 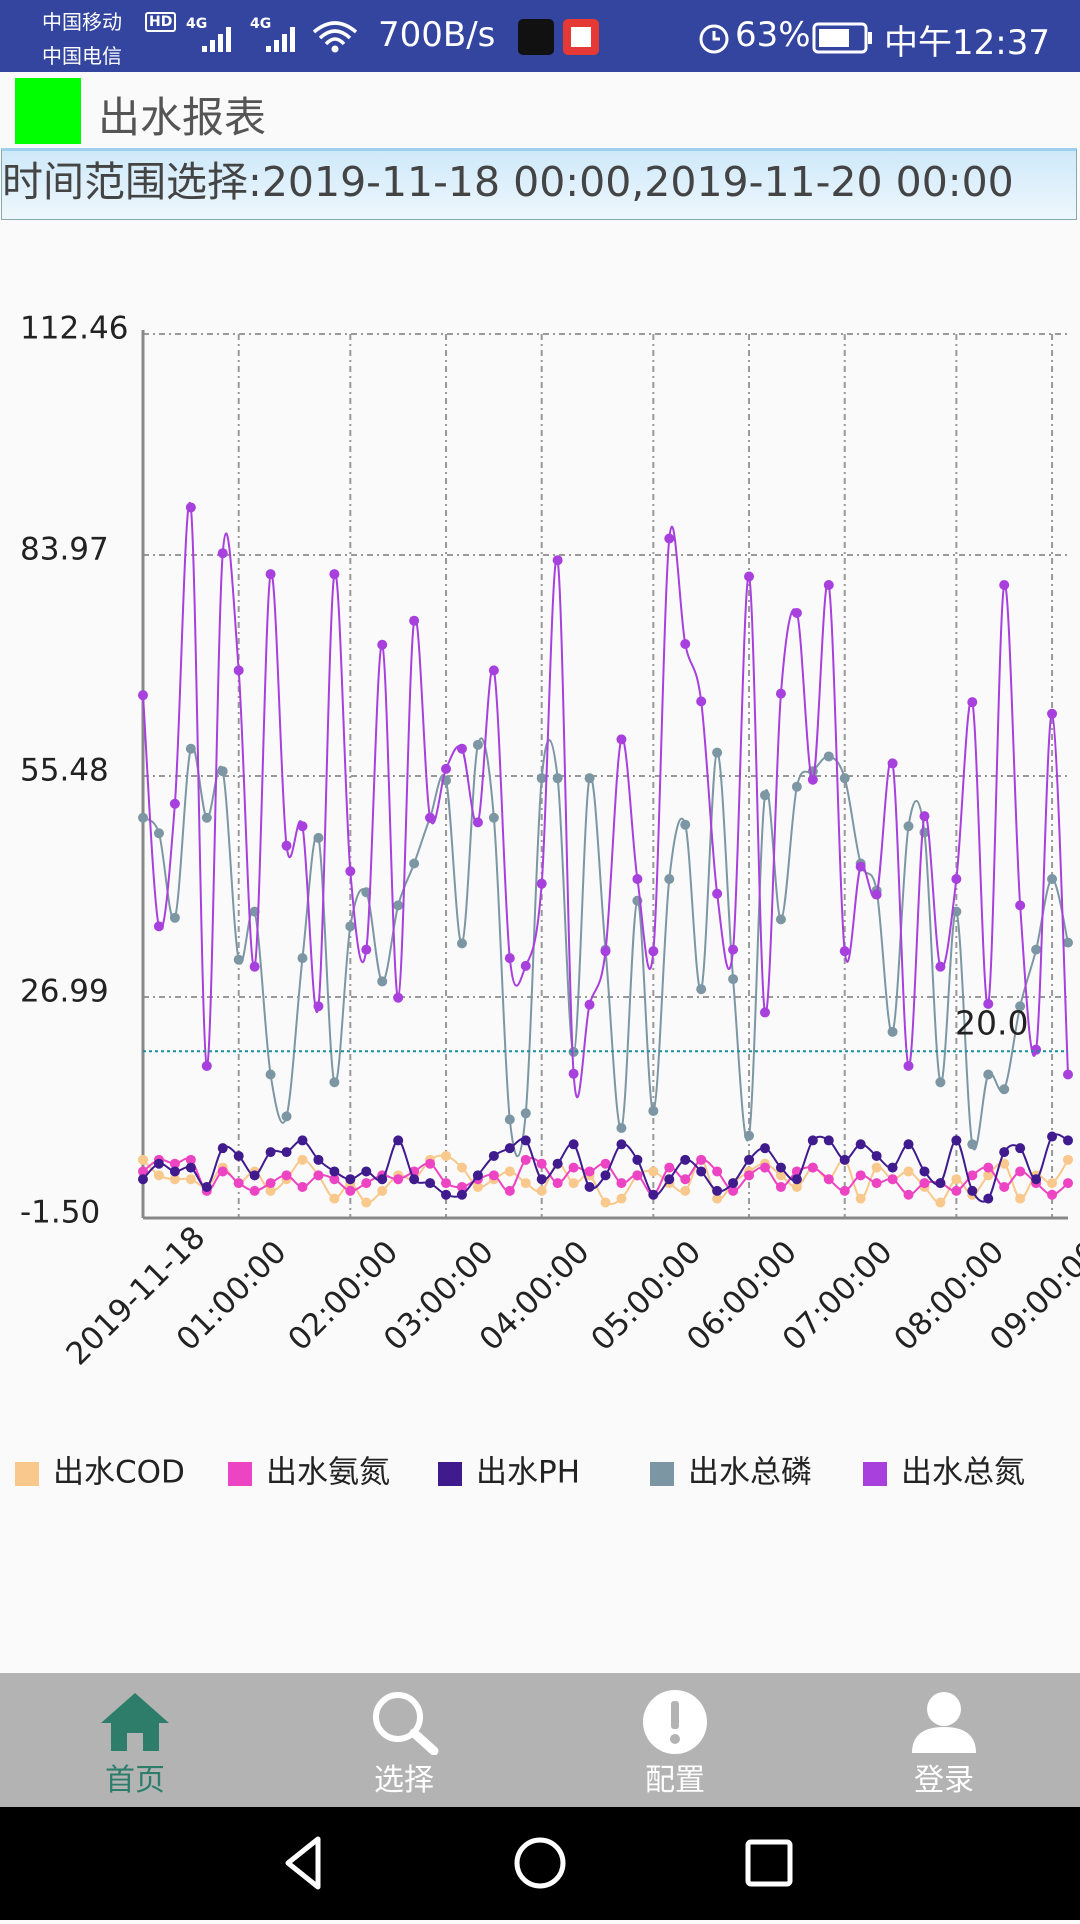 What do you see at coordinates (74, 329) in the screenshot?
I see `y-tick-label: 112.46` at bounding box center [74, 329].